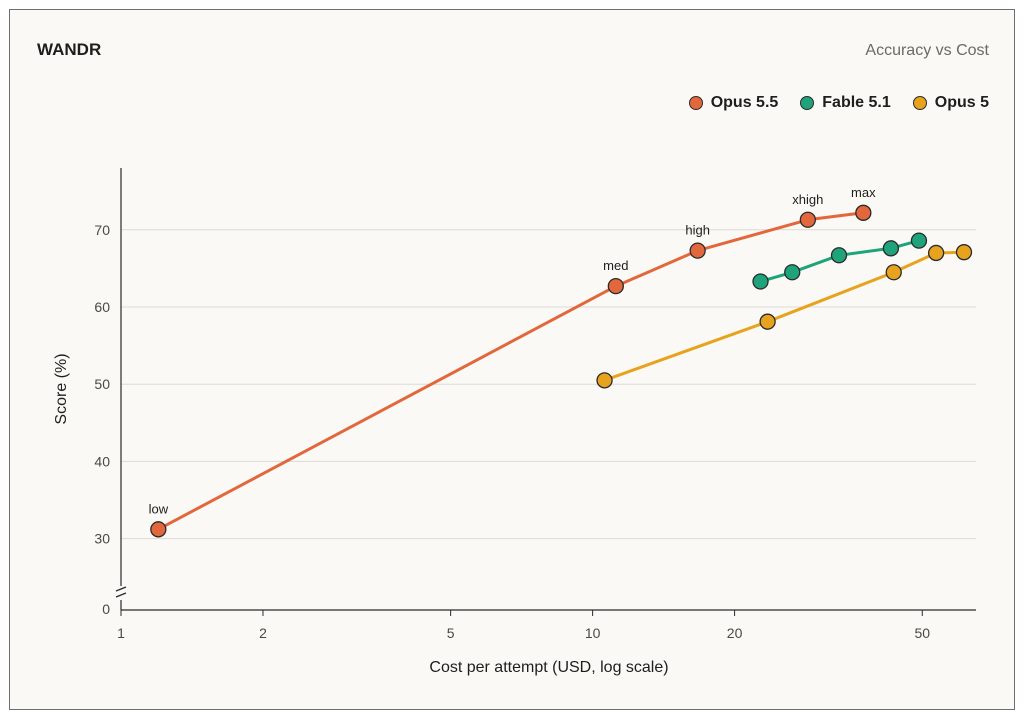 Image resolution: width=1024 pixels, height=720 pixels. What do you see at coordinates (863, 192) in the screenshot?
I see `point-label-max: max` at bounding box center [863, 192].